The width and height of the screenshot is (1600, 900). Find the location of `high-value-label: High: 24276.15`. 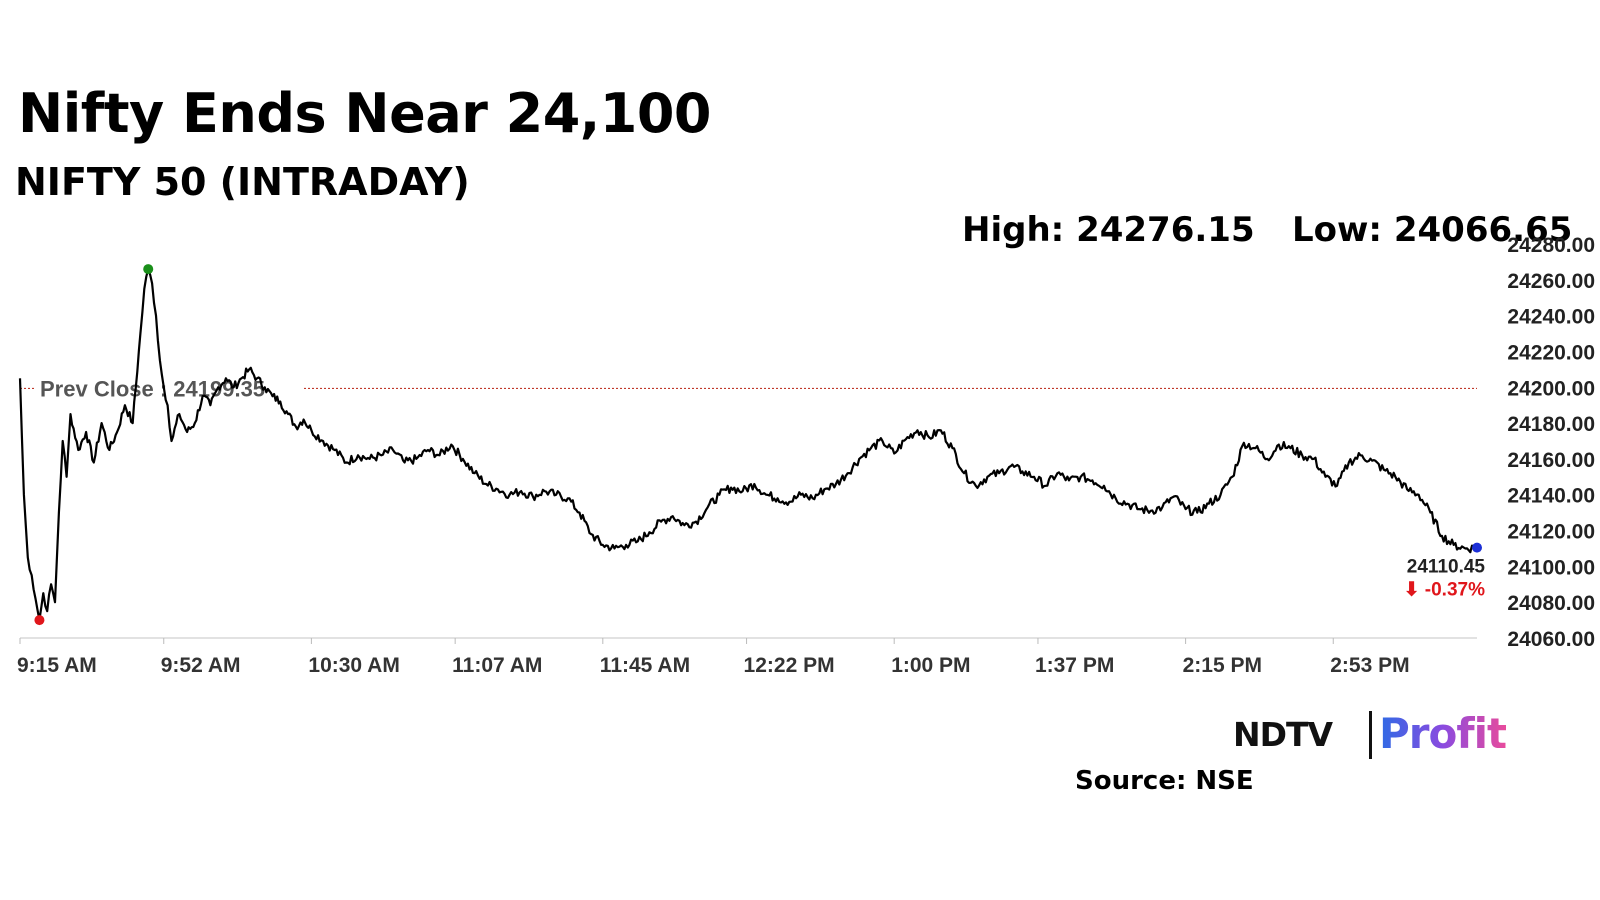

high-value-label: High: 24276.15 is located at coordinates (1108, 230).